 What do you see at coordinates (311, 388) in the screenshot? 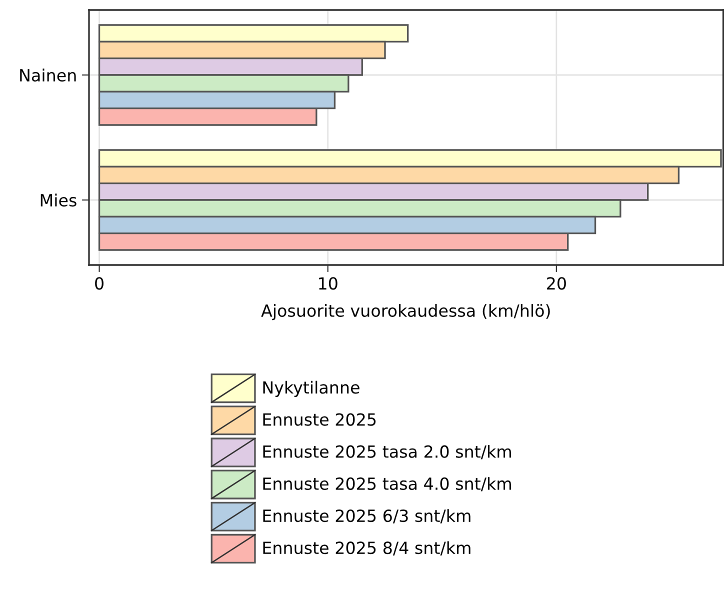
I see `legend-label: Nykytilanne` at bounding box center [311, 388].